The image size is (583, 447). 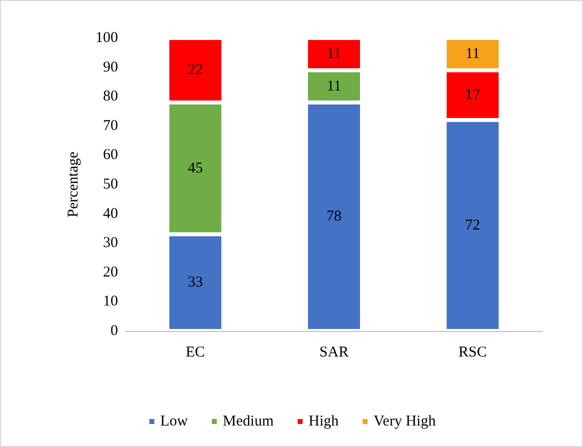 What do you see at coordinates (472, 352) in the screenshot?
I see `x-tick-label: RSC` at bounding box center [472, 352].